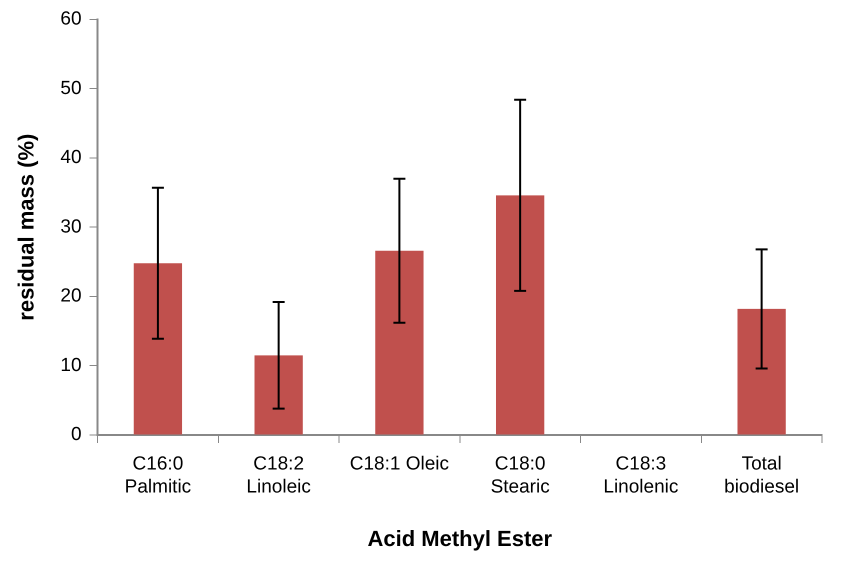 The width and height of the screenshot is (842, 565). I want to click on x-axis-title: Acid Methyl Ester, so click(460, 538).